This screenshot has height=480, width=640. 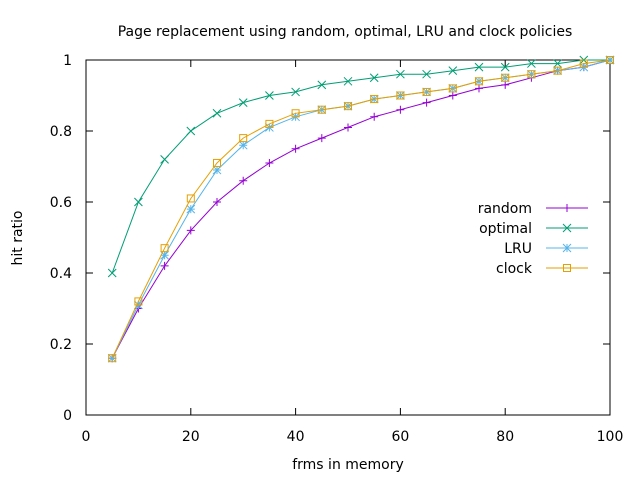 I want to click on legend-entry-lru: LRU, so click(x=546, y=249).